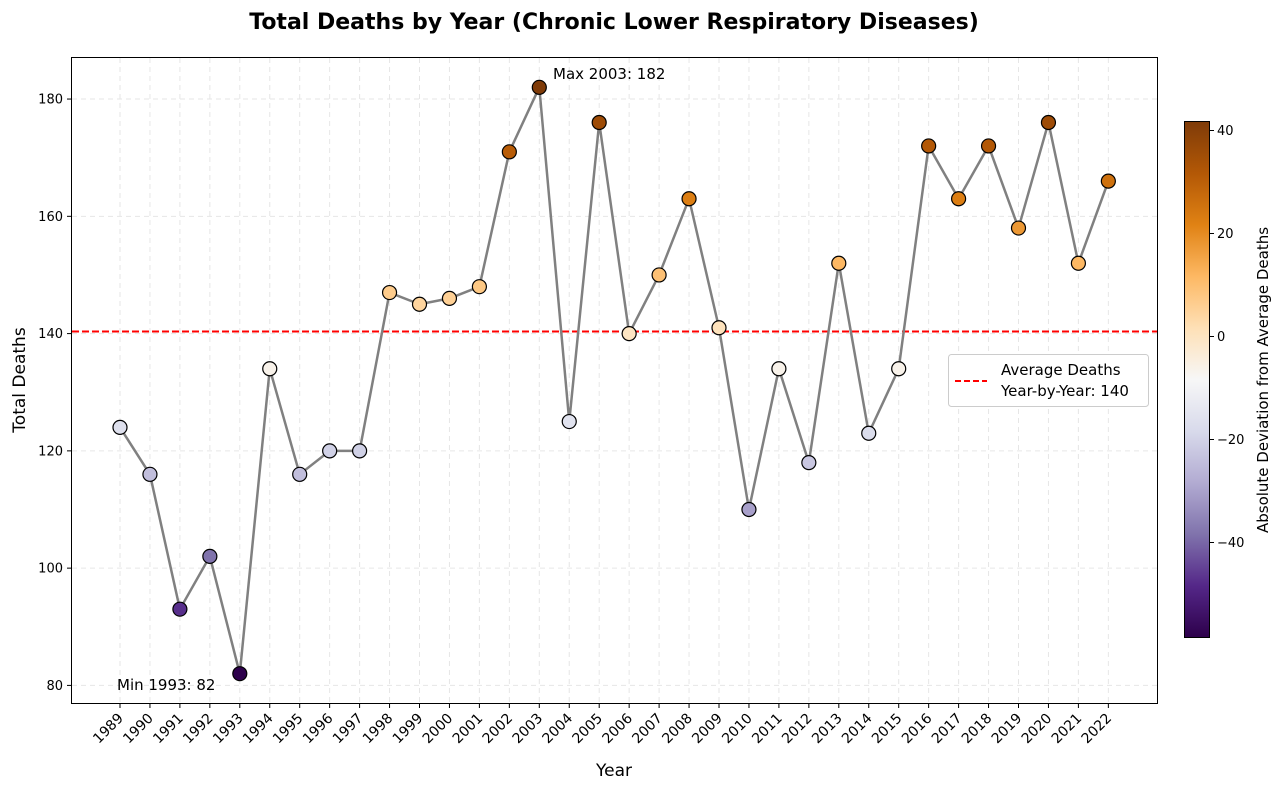  I want to click on x-tick-label: 1991, so click(168, 729).